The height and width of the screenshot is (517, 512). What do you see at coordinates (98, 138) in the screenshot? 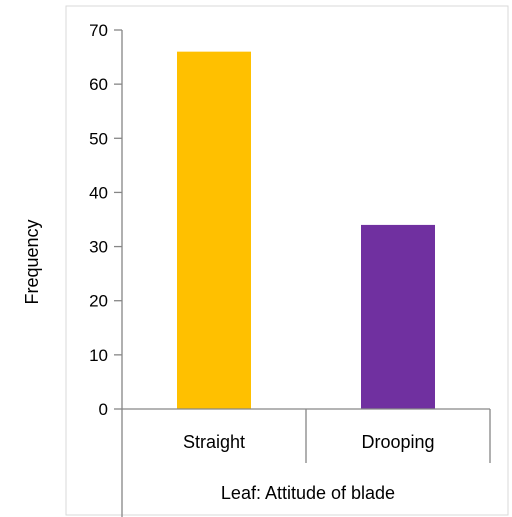
I see `y-tick-label: 50` at bounding box center [98, 138].